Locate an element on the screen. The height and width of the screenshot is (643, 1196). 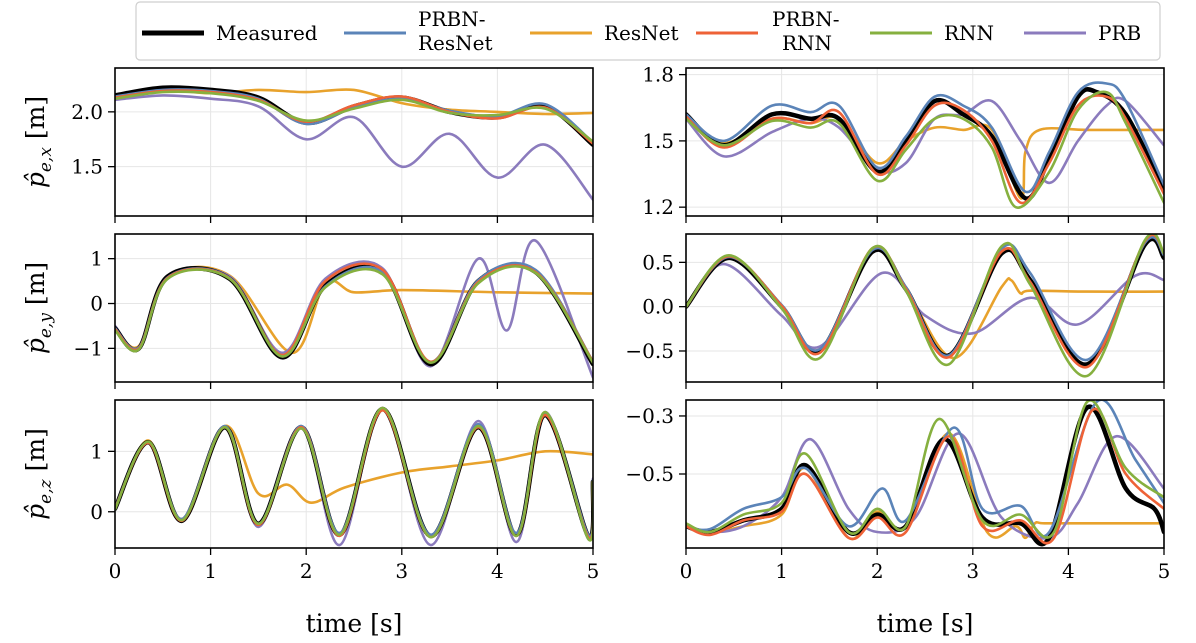
svg-text:p̂e,z[m]: p̂e,z [m] is located at coordinates (38, 474).